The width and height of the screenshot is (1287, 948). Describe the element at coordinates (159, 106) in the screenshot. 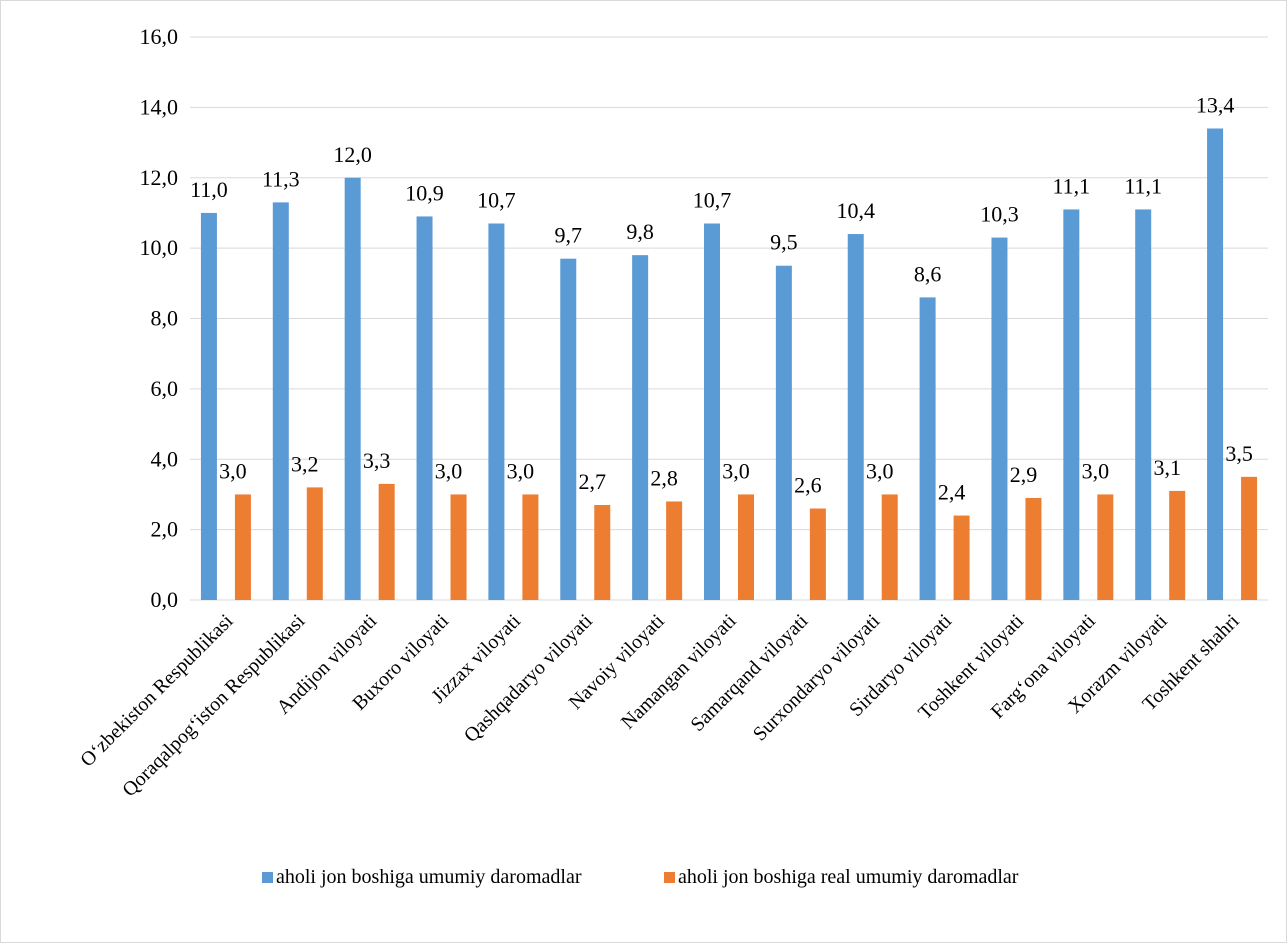

I see `y-tick-label: 14,0` at that location.